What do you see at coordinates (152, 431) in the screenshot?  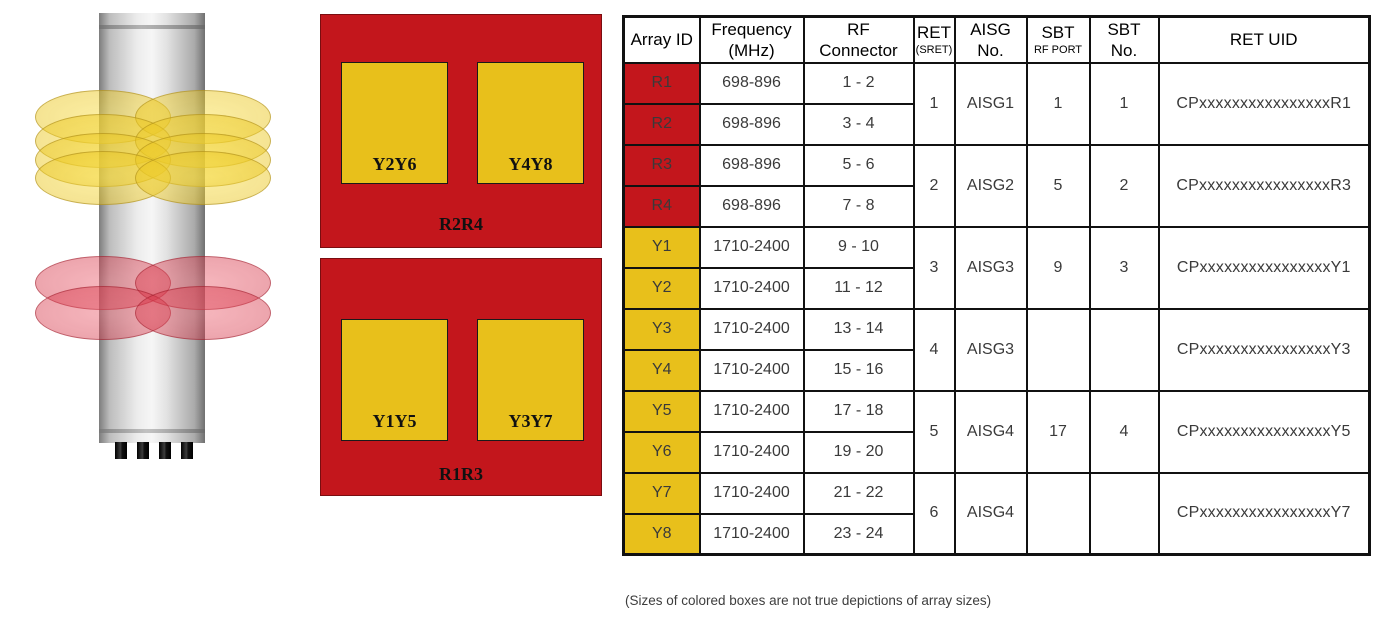 I see `cylinder-bottom-cap` at bounding box center [152, 431].